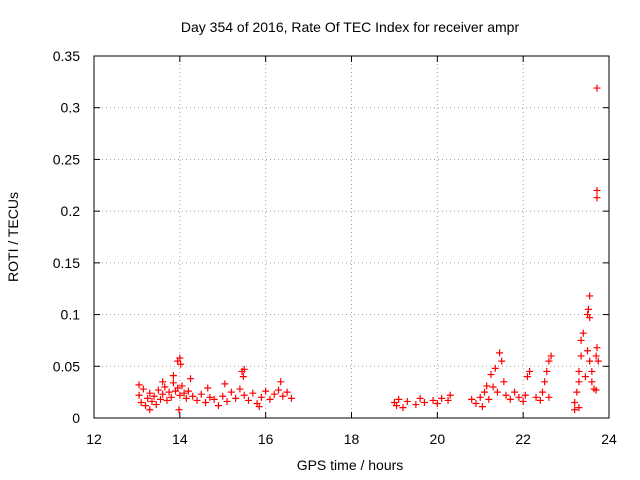  I want to click on y-tick-label: 0.35, so click(66, 56).